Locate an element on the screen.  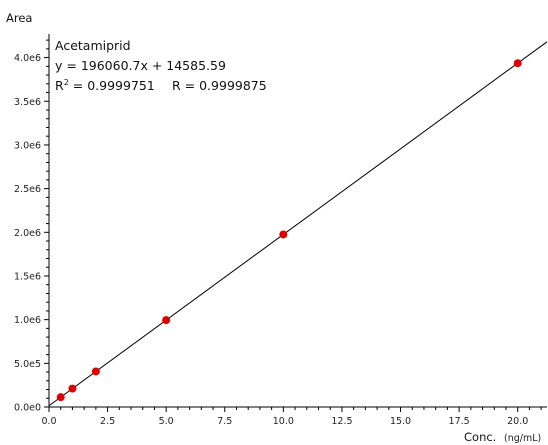
r-squared-symbol: R is located at coordinates (59, 85).